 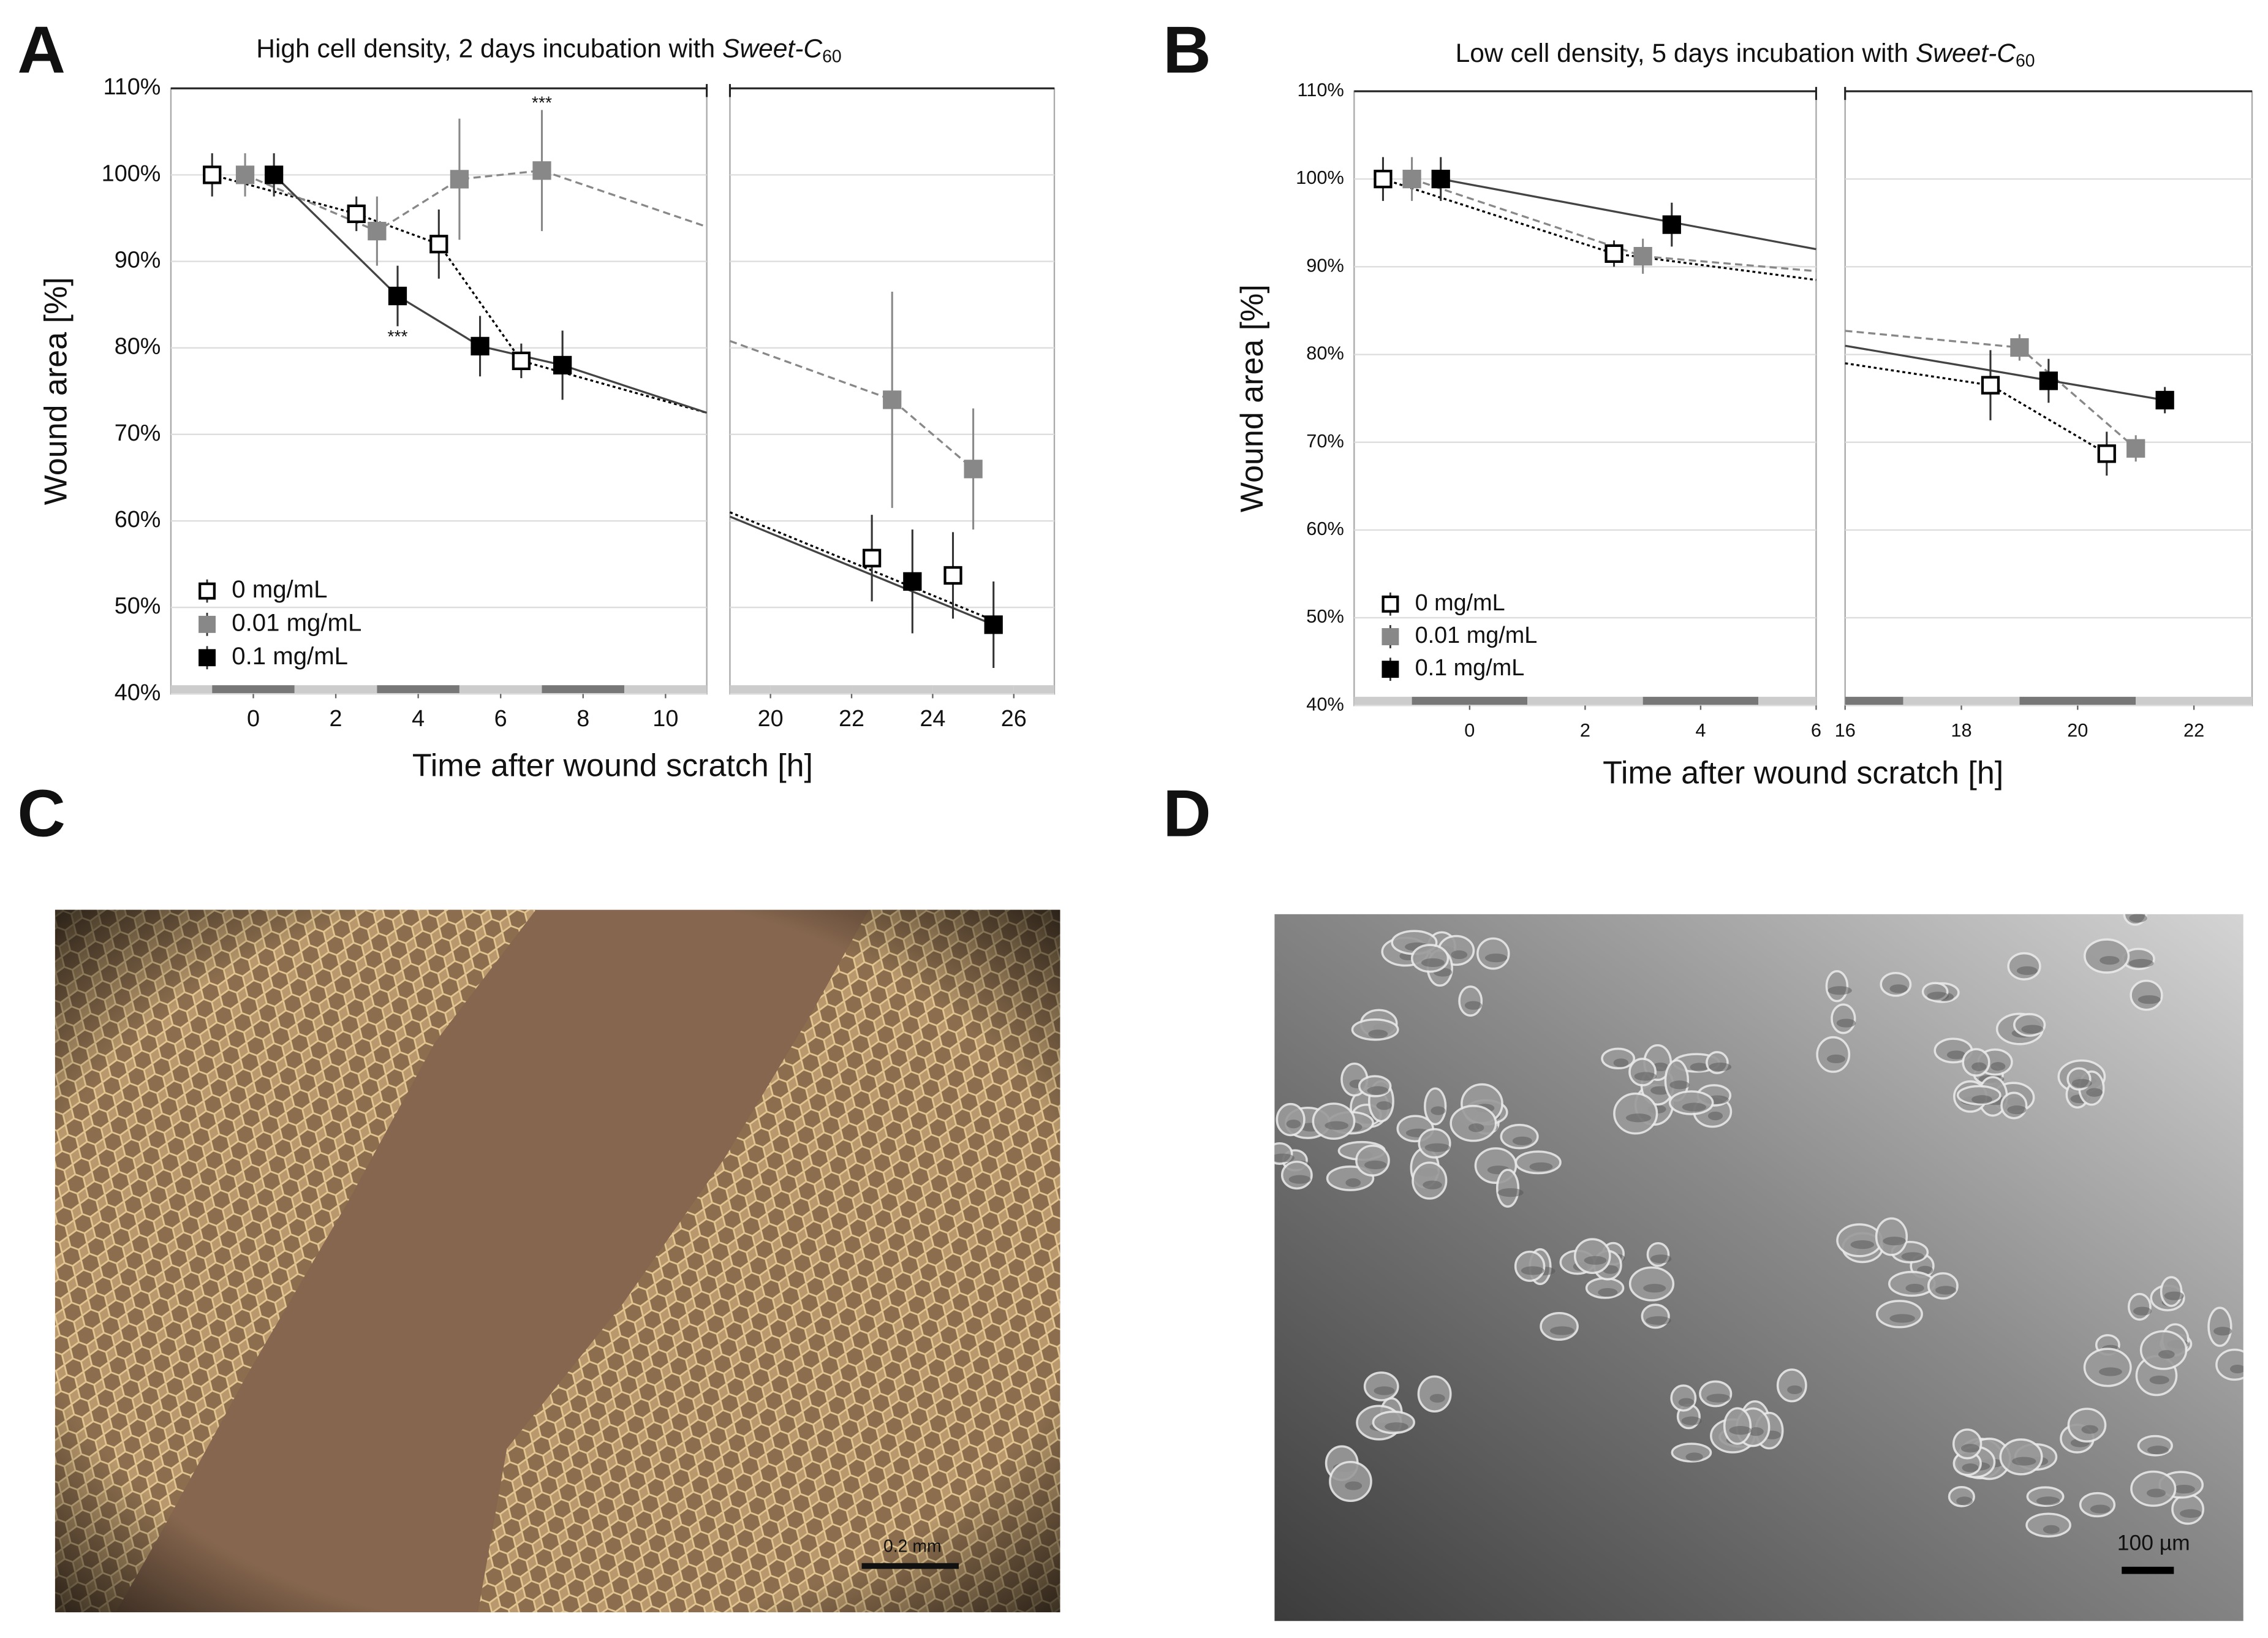 What do you see at coordinates (1252, 398) in the screenshot?
I see `y-axis-label: Wound area [%]` at bounding box center [1252, 398].